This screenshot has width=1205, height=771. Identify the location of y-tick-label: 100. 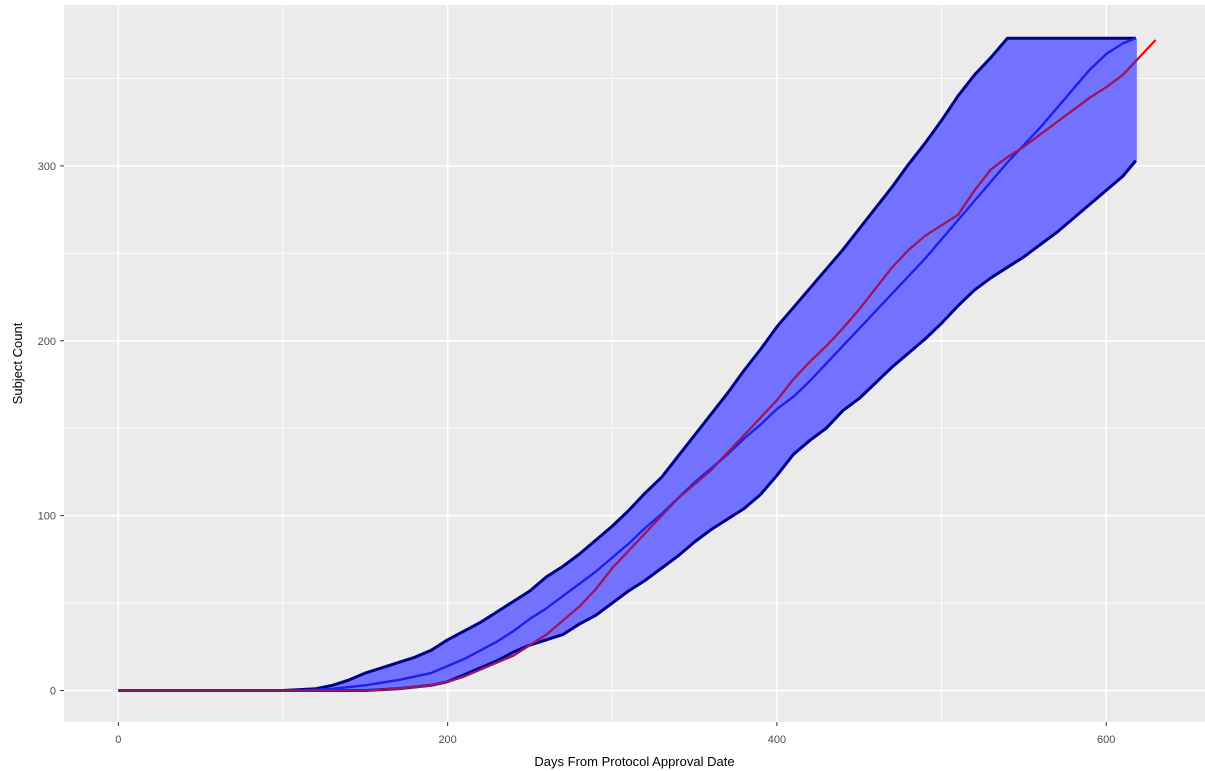
(47, 517).